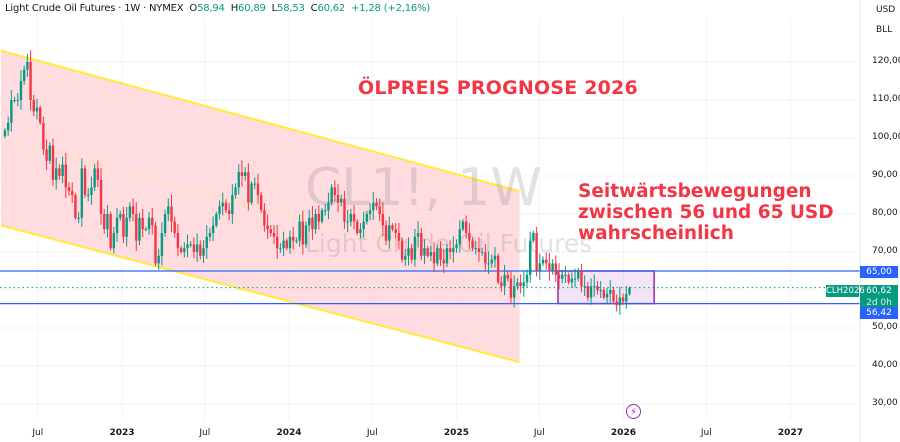 This screenshot has height=442, width=900. I want to click on unit-label: BLL, so click(884, 30).